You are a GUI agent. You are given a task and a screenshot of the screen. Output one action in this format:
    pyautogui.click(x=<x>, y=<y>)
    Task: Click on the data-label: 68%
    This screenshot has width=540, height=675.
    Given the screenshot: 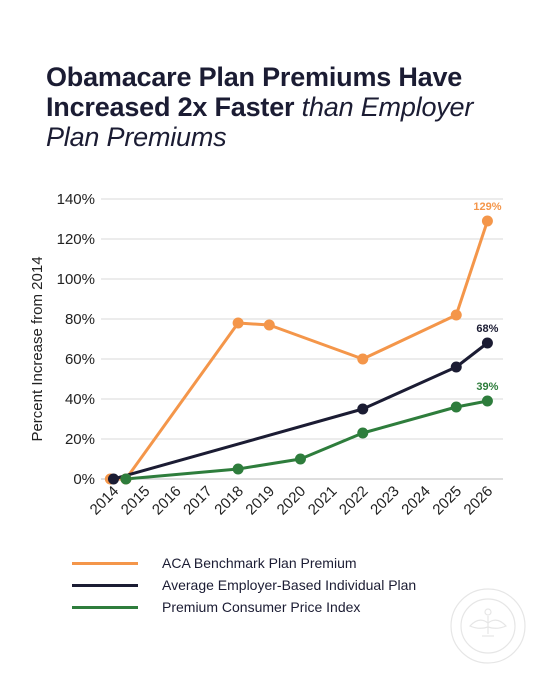 What is the action you would take?
    pyautogui.click(x=487, y=329)
    